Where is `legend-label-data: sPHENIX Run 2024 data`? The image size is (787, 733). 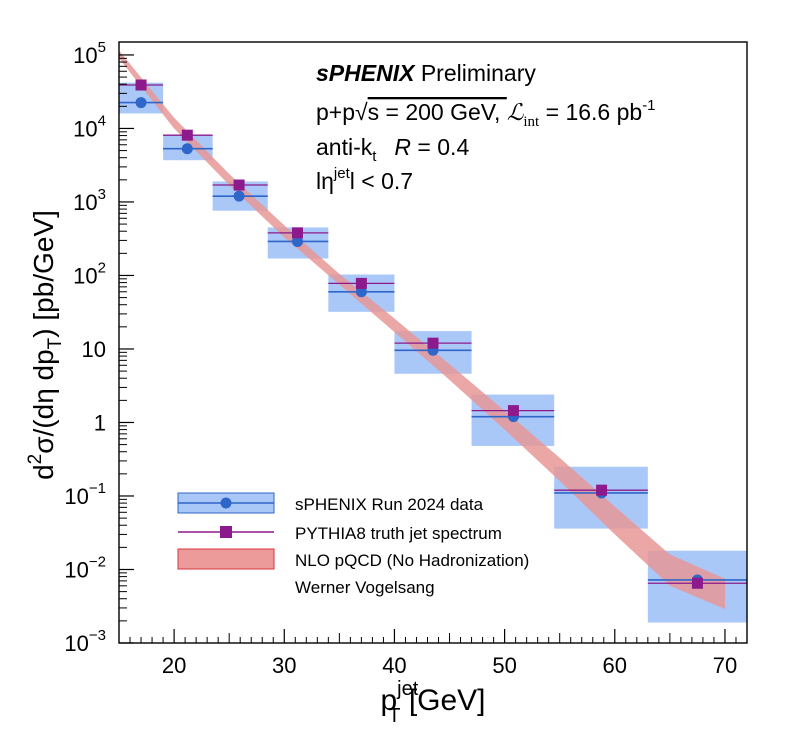
legend-label-data: sPHENIX Run 2024 data is located at coordinates (389, 504).